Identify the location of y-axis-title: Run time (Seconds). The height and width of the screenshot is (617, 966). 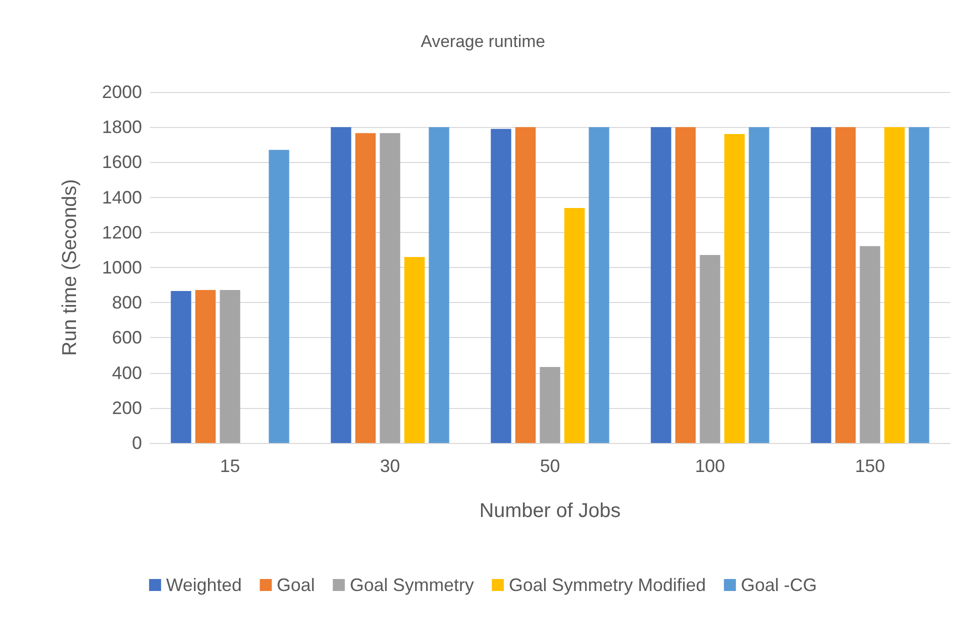
(70, 267).